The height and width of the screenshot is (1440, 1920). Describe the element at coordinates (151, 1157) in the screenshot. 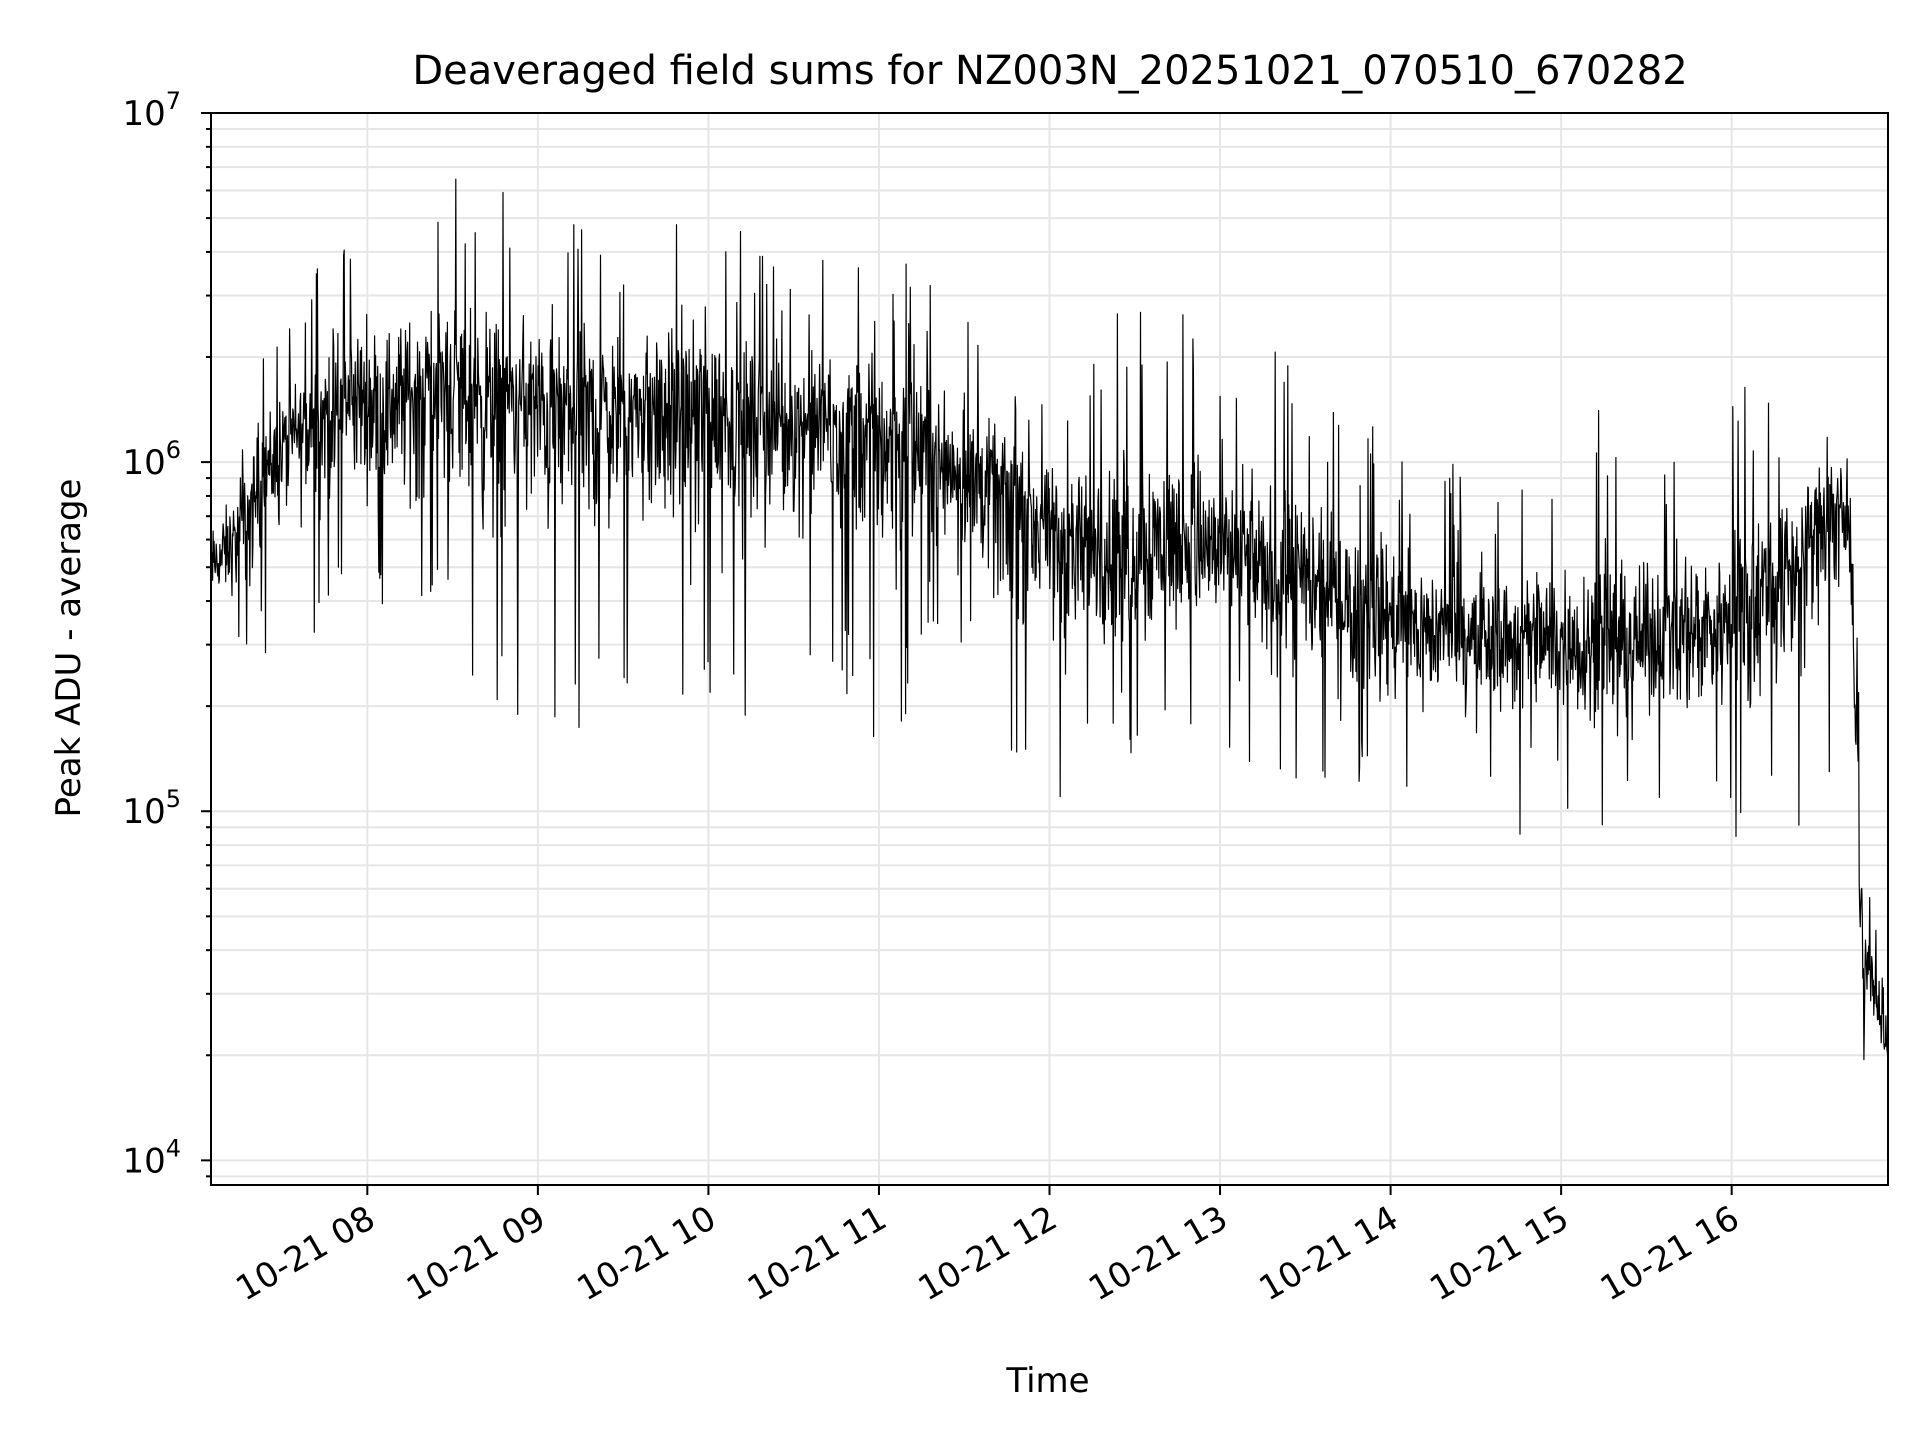

I see `y-tick-label: 10⁴` at that location.